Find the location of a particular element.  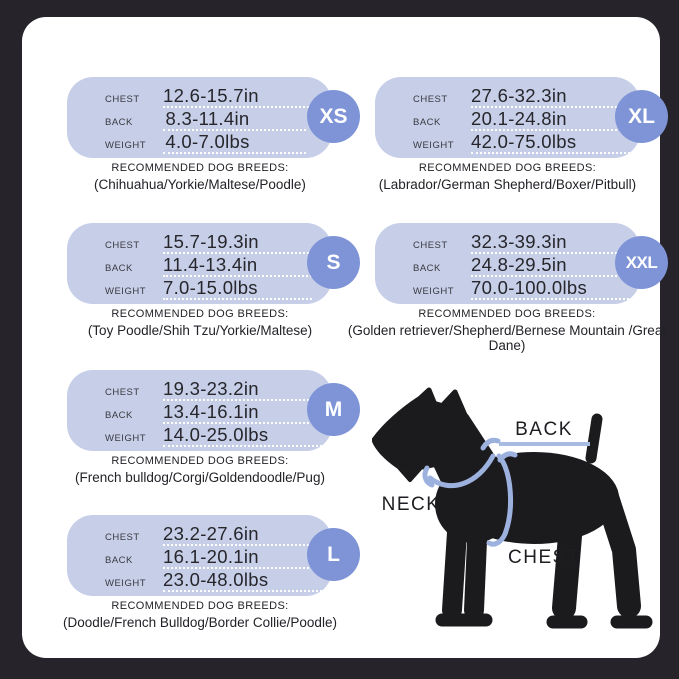

weight-value: 42.0-75.0lbs is located at coordinates (551, 143).